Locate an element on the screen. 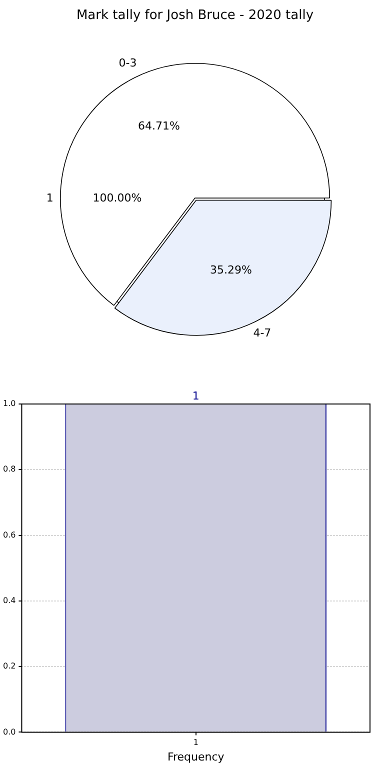 The image size is (390, 780). y-tick-label: 0.4 is located at coordinates (9, 600).